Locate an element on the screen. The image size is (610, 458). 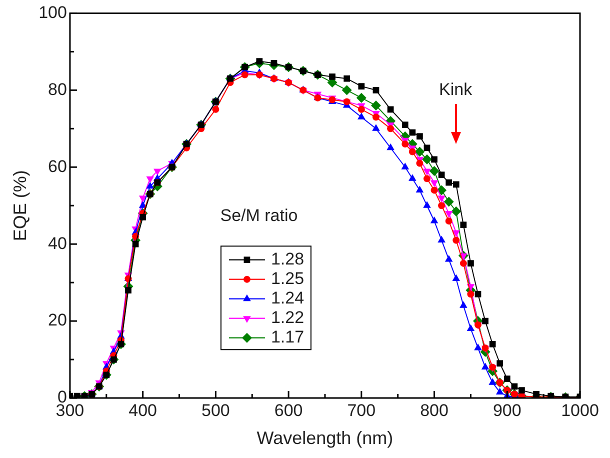
legend-label: 1.28 is located at coordinates (287, 259).